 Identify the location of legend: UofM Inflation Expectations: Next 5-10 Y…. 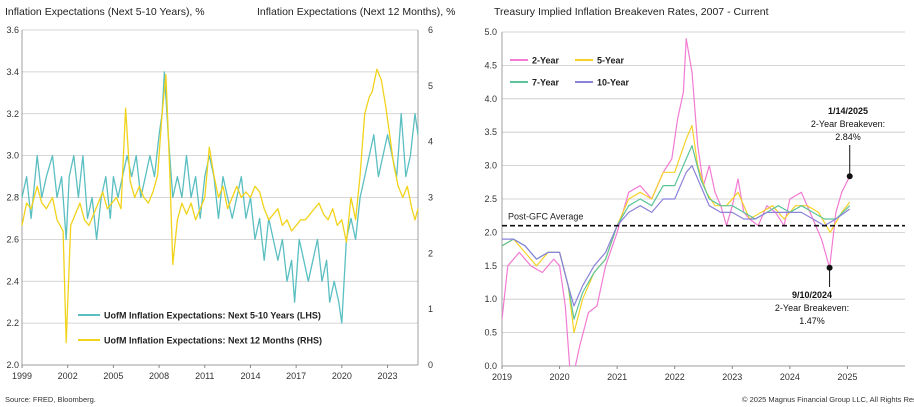
(200, 328).